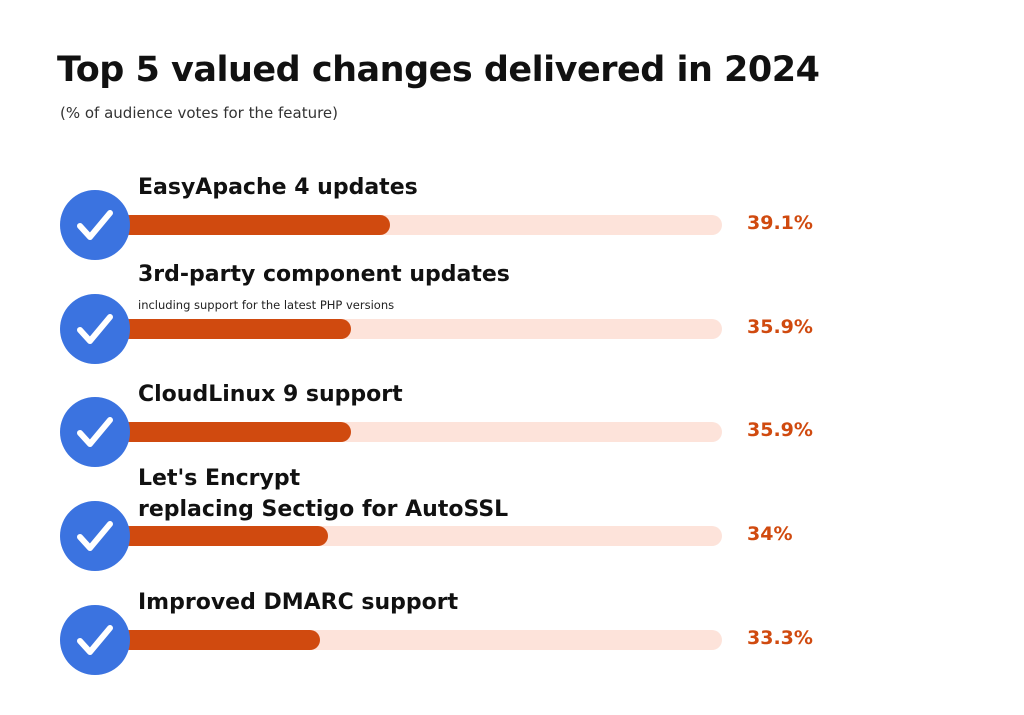 The image size is (1024, 715). Describe the element at coordinates (278, 187) in the screenshot. I see `bar-label: EasyApache 4 updates` at that location.